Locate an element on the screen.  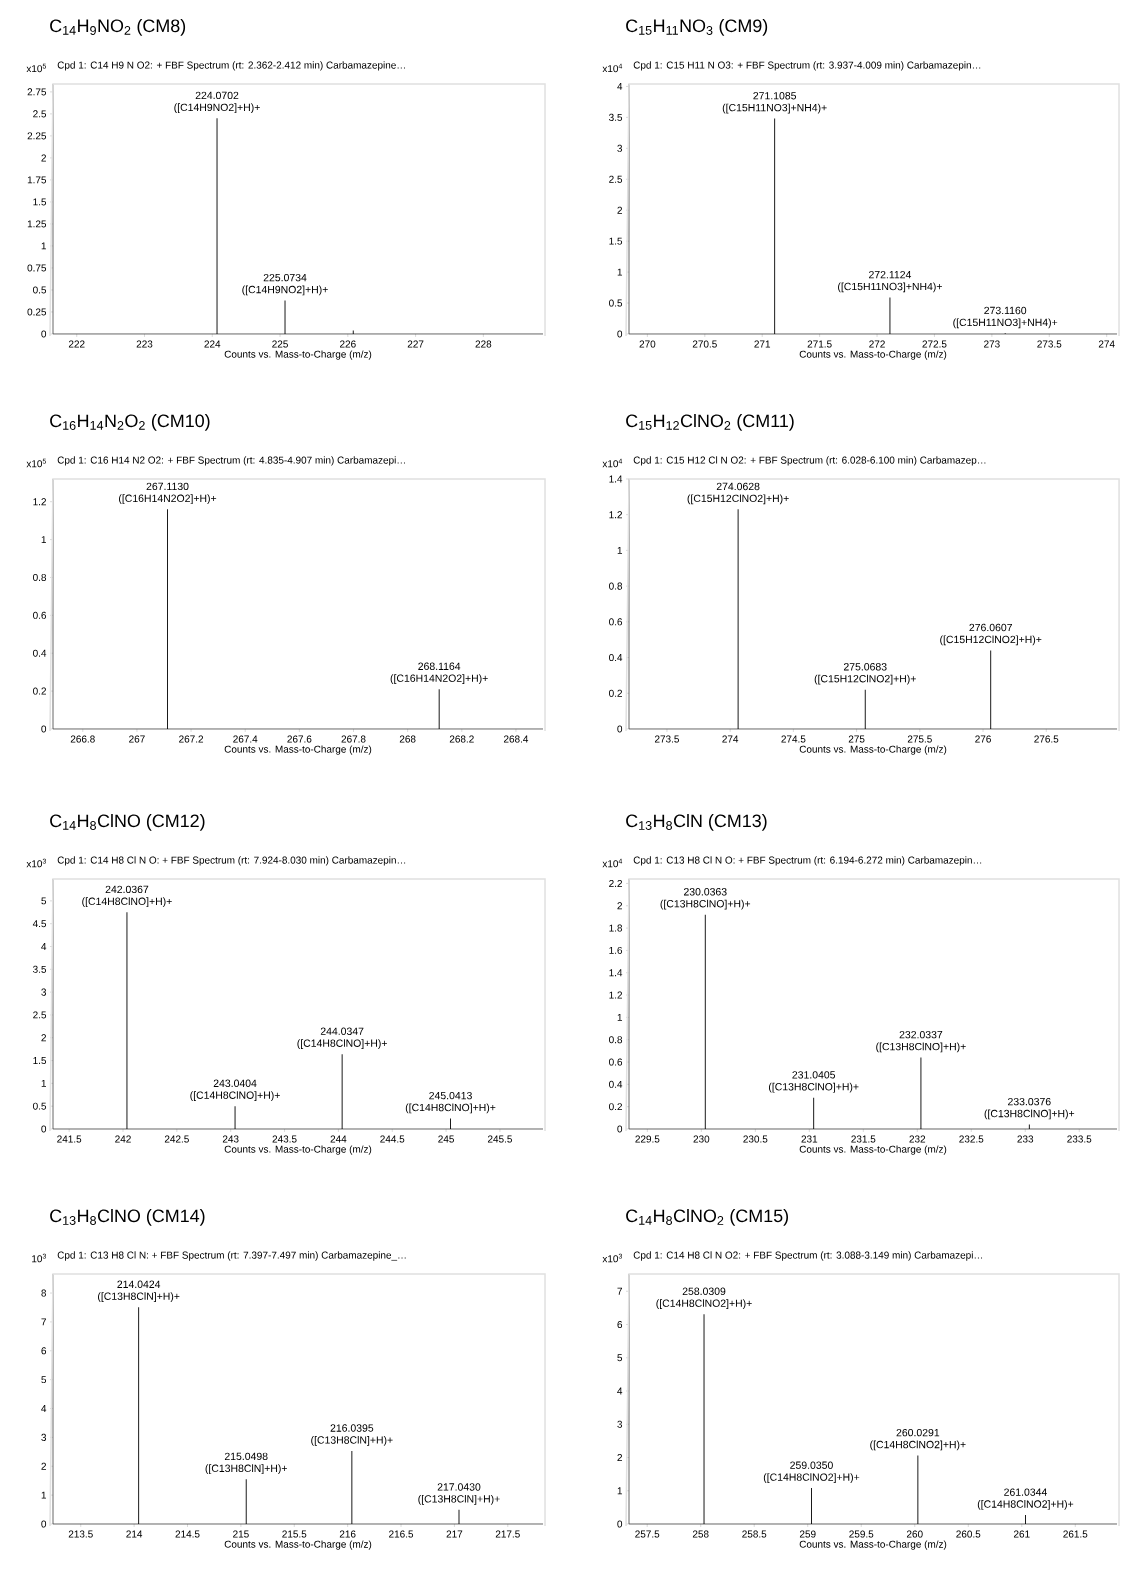
y-tick-label: 3.5 is located at coordinates (40, 969).